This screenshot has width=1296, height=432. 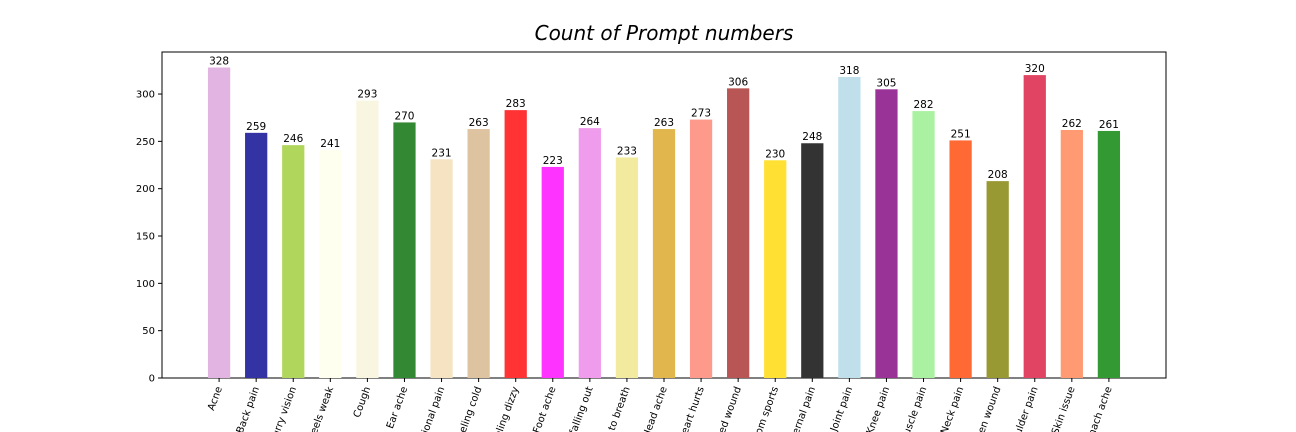 What do you see at coordinates (802, 408) in the screenshot?
I see `x-tick-label: Internal pain` at bounding box center [802, 408].